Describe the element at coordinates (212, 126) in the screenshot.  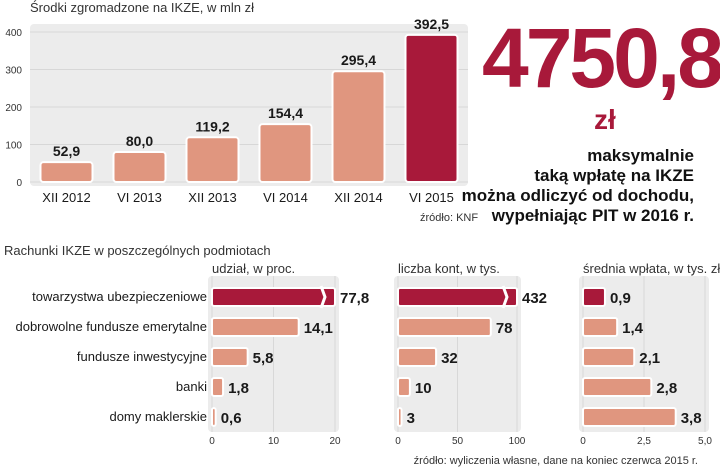
I see `data-label: 119,2` at that location.